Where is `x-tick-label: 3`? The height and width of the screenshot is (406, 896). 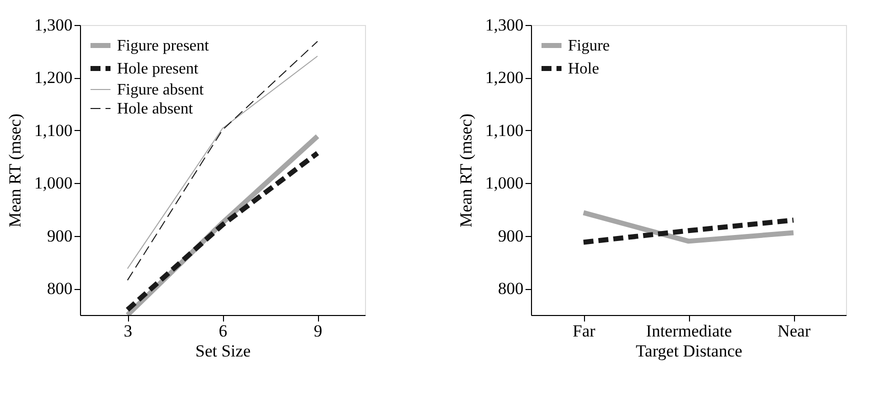
x-tick-label: 3 is located at coordinates (128, 331).